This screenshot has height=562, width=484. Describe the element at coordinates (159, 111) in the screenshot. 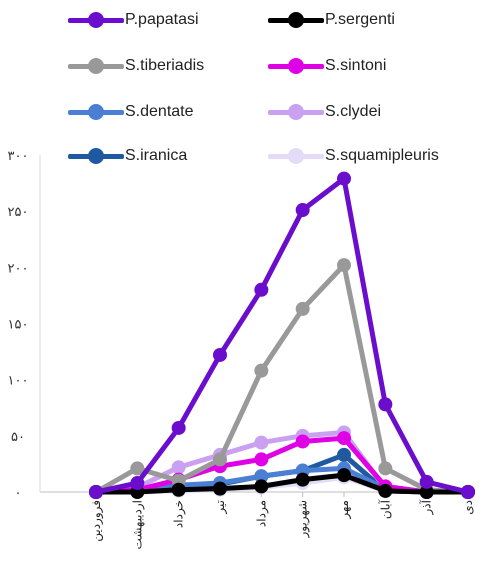

I see `legend-label: S.dentate` at that location.